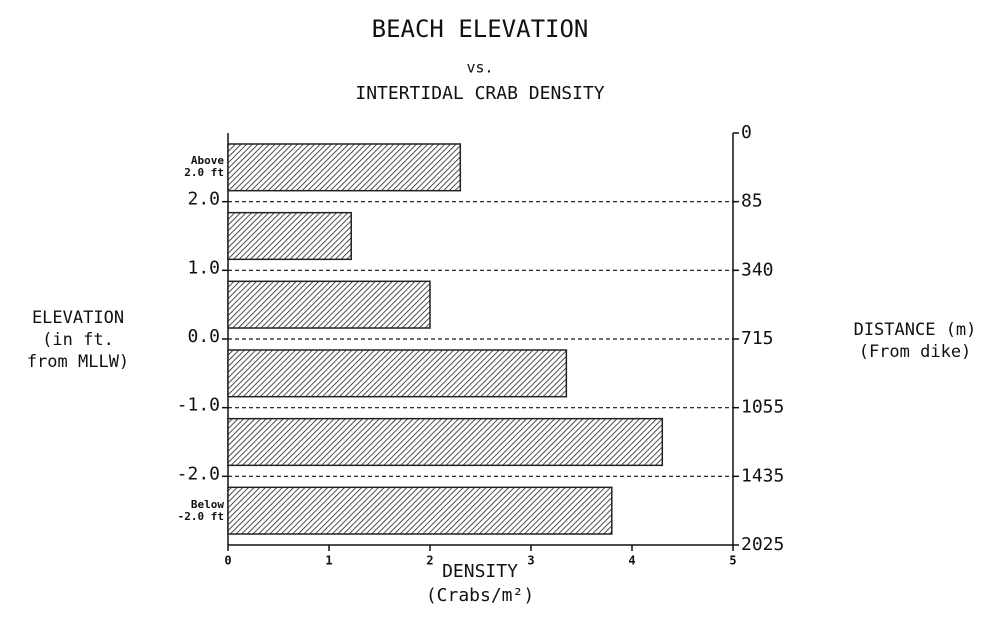 The image size is (1003, 639). I want to click on y2-tick-label: 85, so click(752, 201).